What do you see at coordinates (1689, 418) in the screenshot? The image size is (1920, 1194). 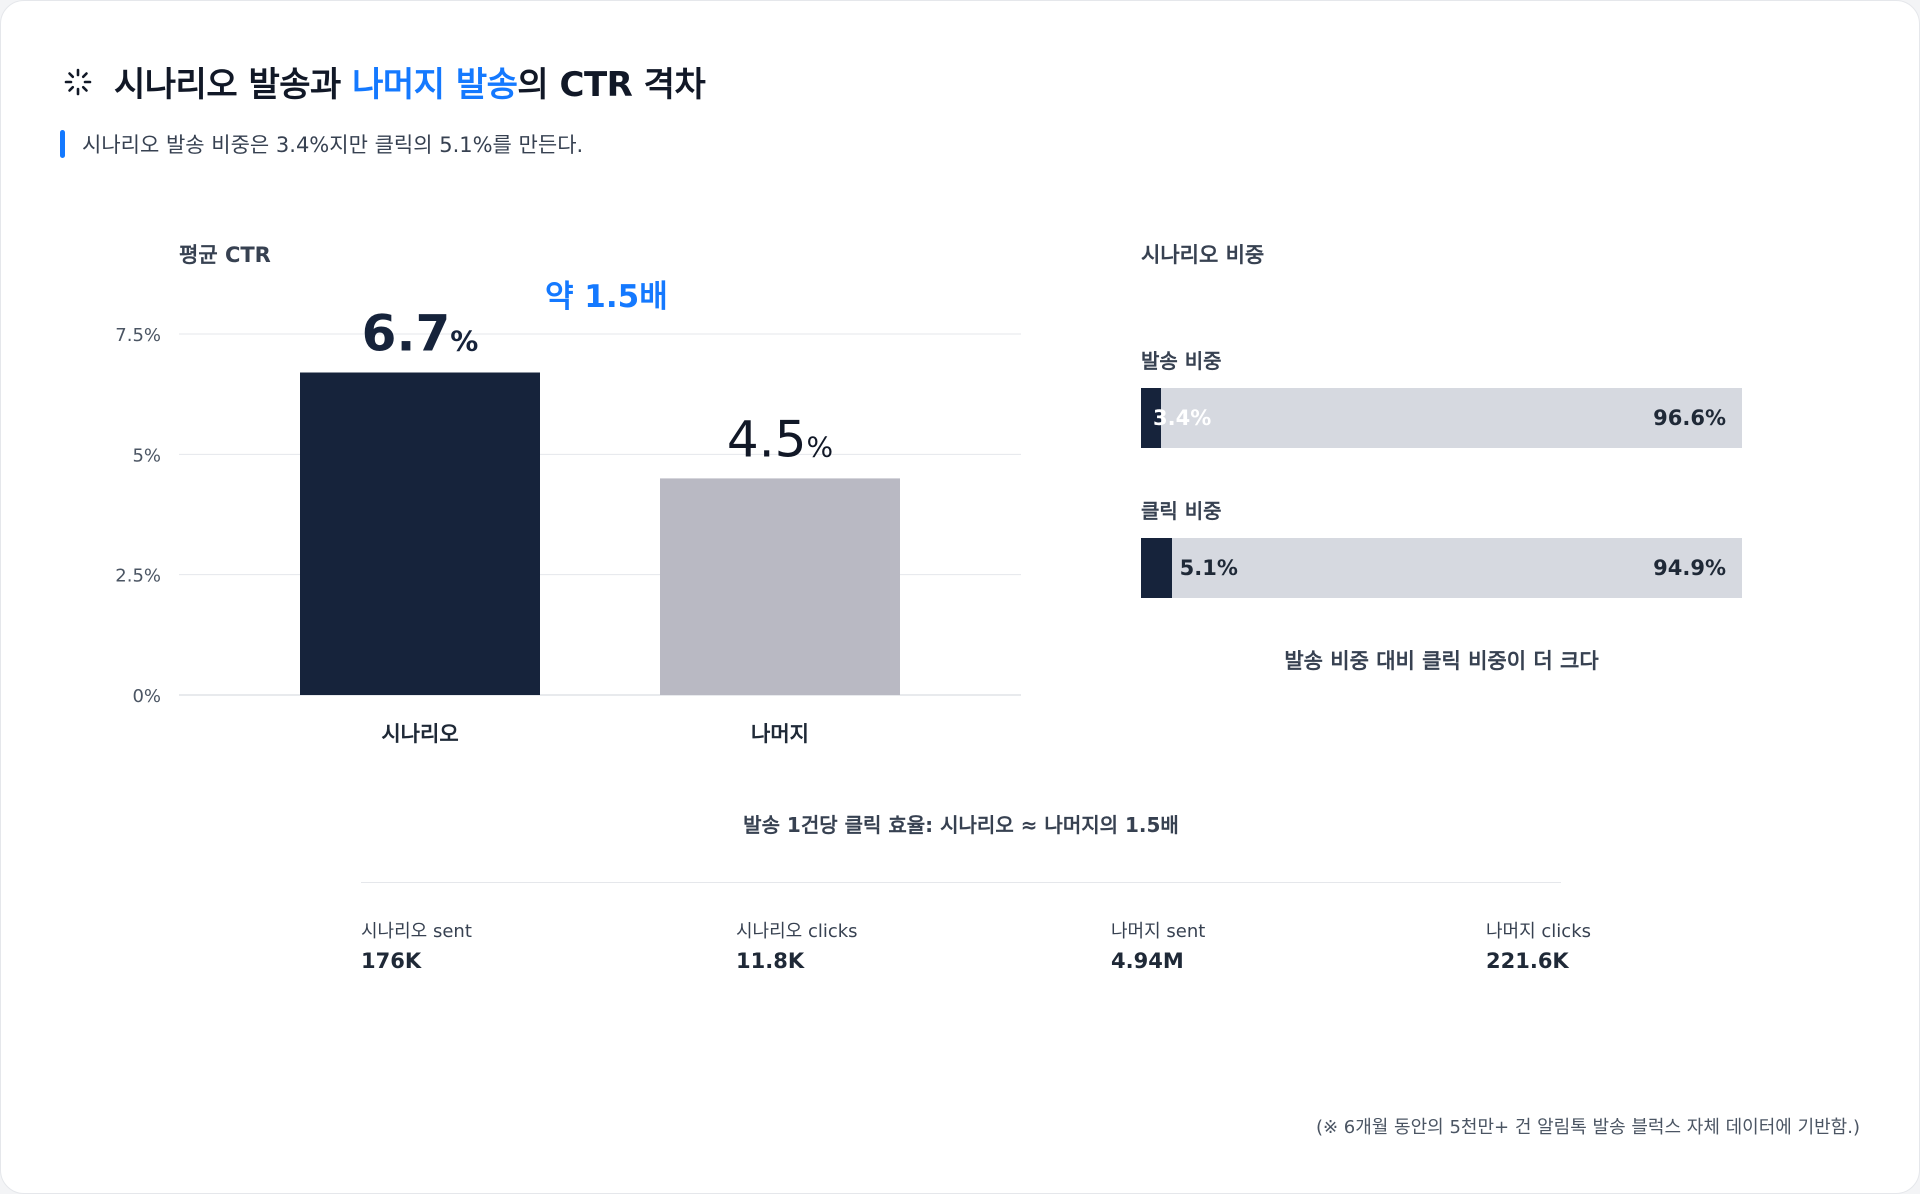 I see `send-share-rest-value: 96.6%` at bounding box center [1689, 418].